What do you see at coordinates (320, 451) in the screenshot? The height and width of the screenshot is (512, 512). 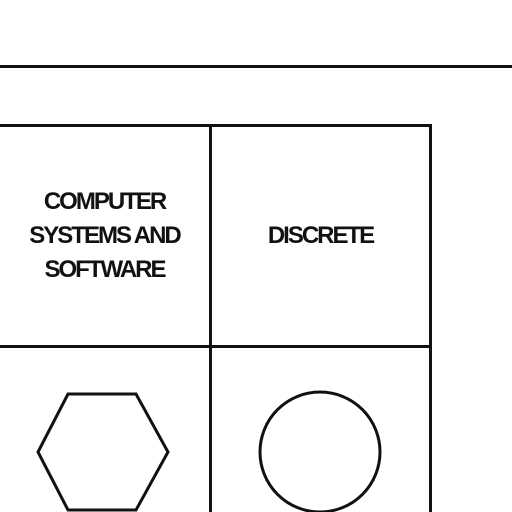 I see `circle-symbol-icon` at bounding box center [320, 451].